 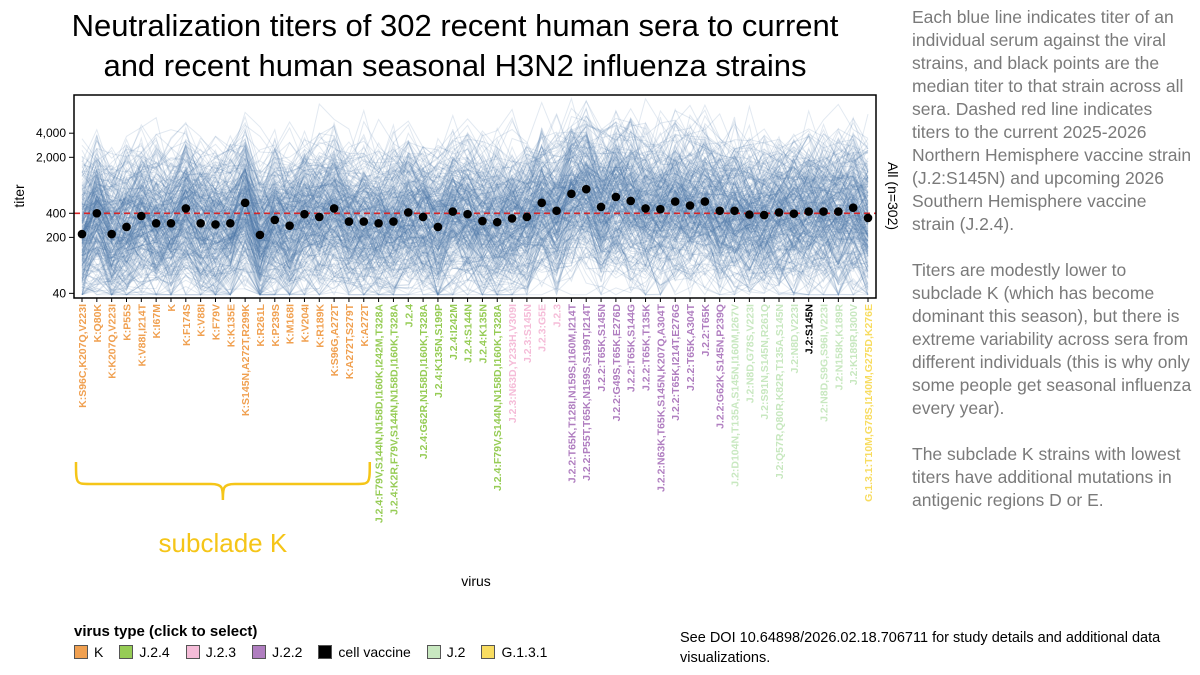 What do you see at coordinates (216, 322) in the screenshot?
I see `x-tick-label: K:F79V` at bounding box center [216, 322].